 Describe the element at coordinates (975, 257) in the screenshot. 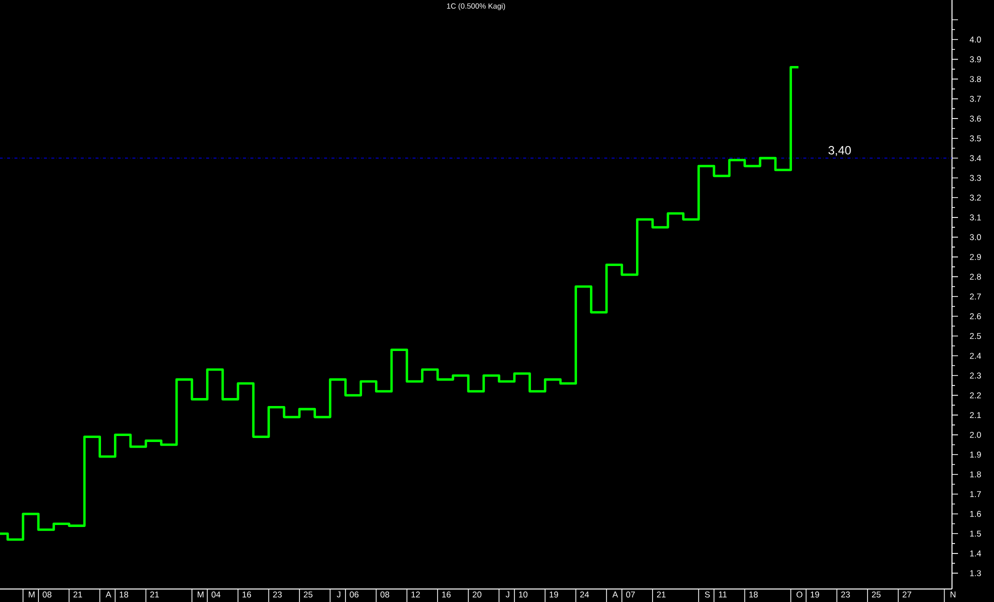

I see `y-tick-label: 2.9` at that location.